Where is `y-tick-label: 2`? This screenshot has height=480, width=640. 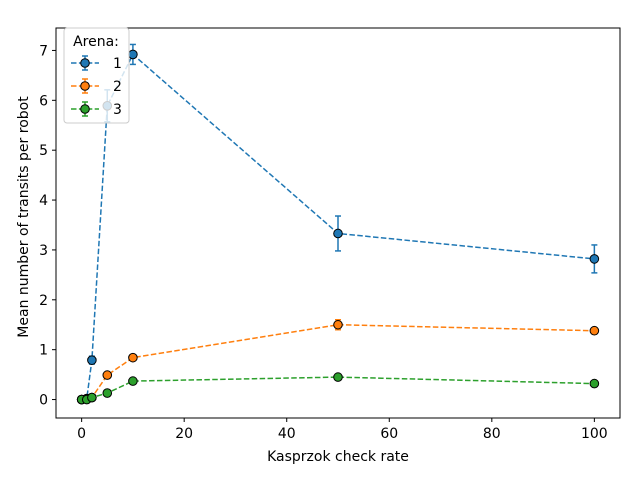 y-tick-label: 2 is located at coordinates (43, 301).